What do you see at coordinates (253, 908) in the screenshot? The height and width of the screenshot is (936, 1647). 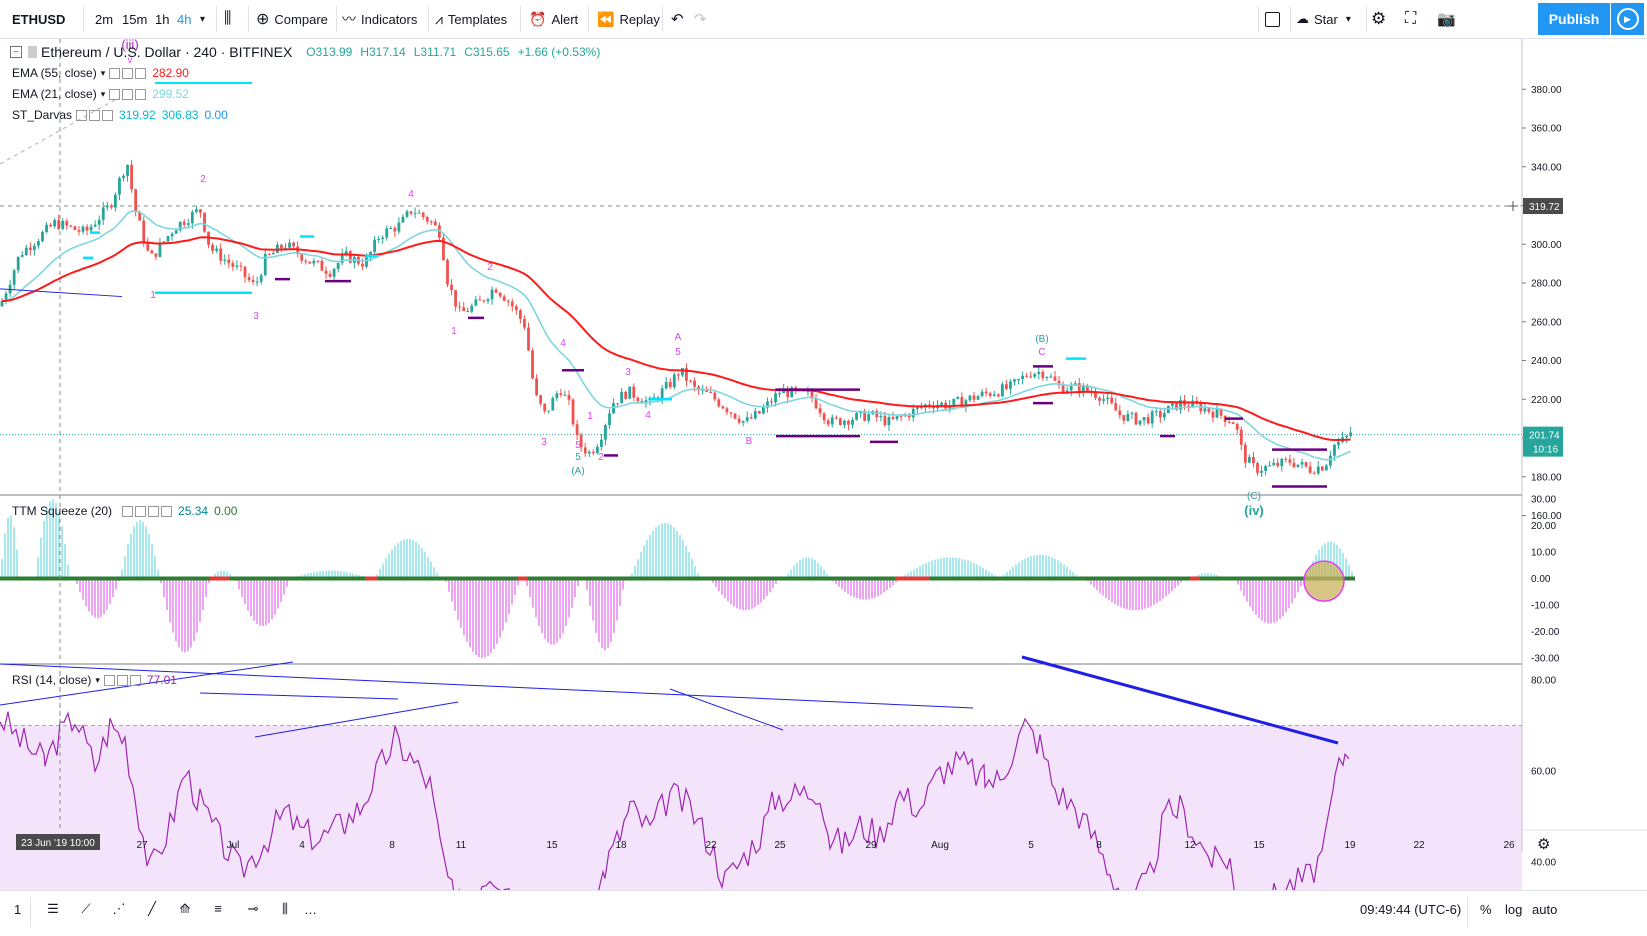 I see `hline-tool-icon: ⊸` at bounding box center [253, 908].